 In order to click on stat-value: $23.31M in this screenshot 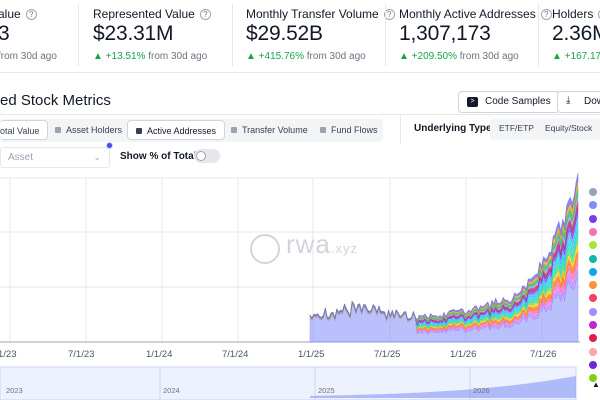, I will do `click(133, 33)`.